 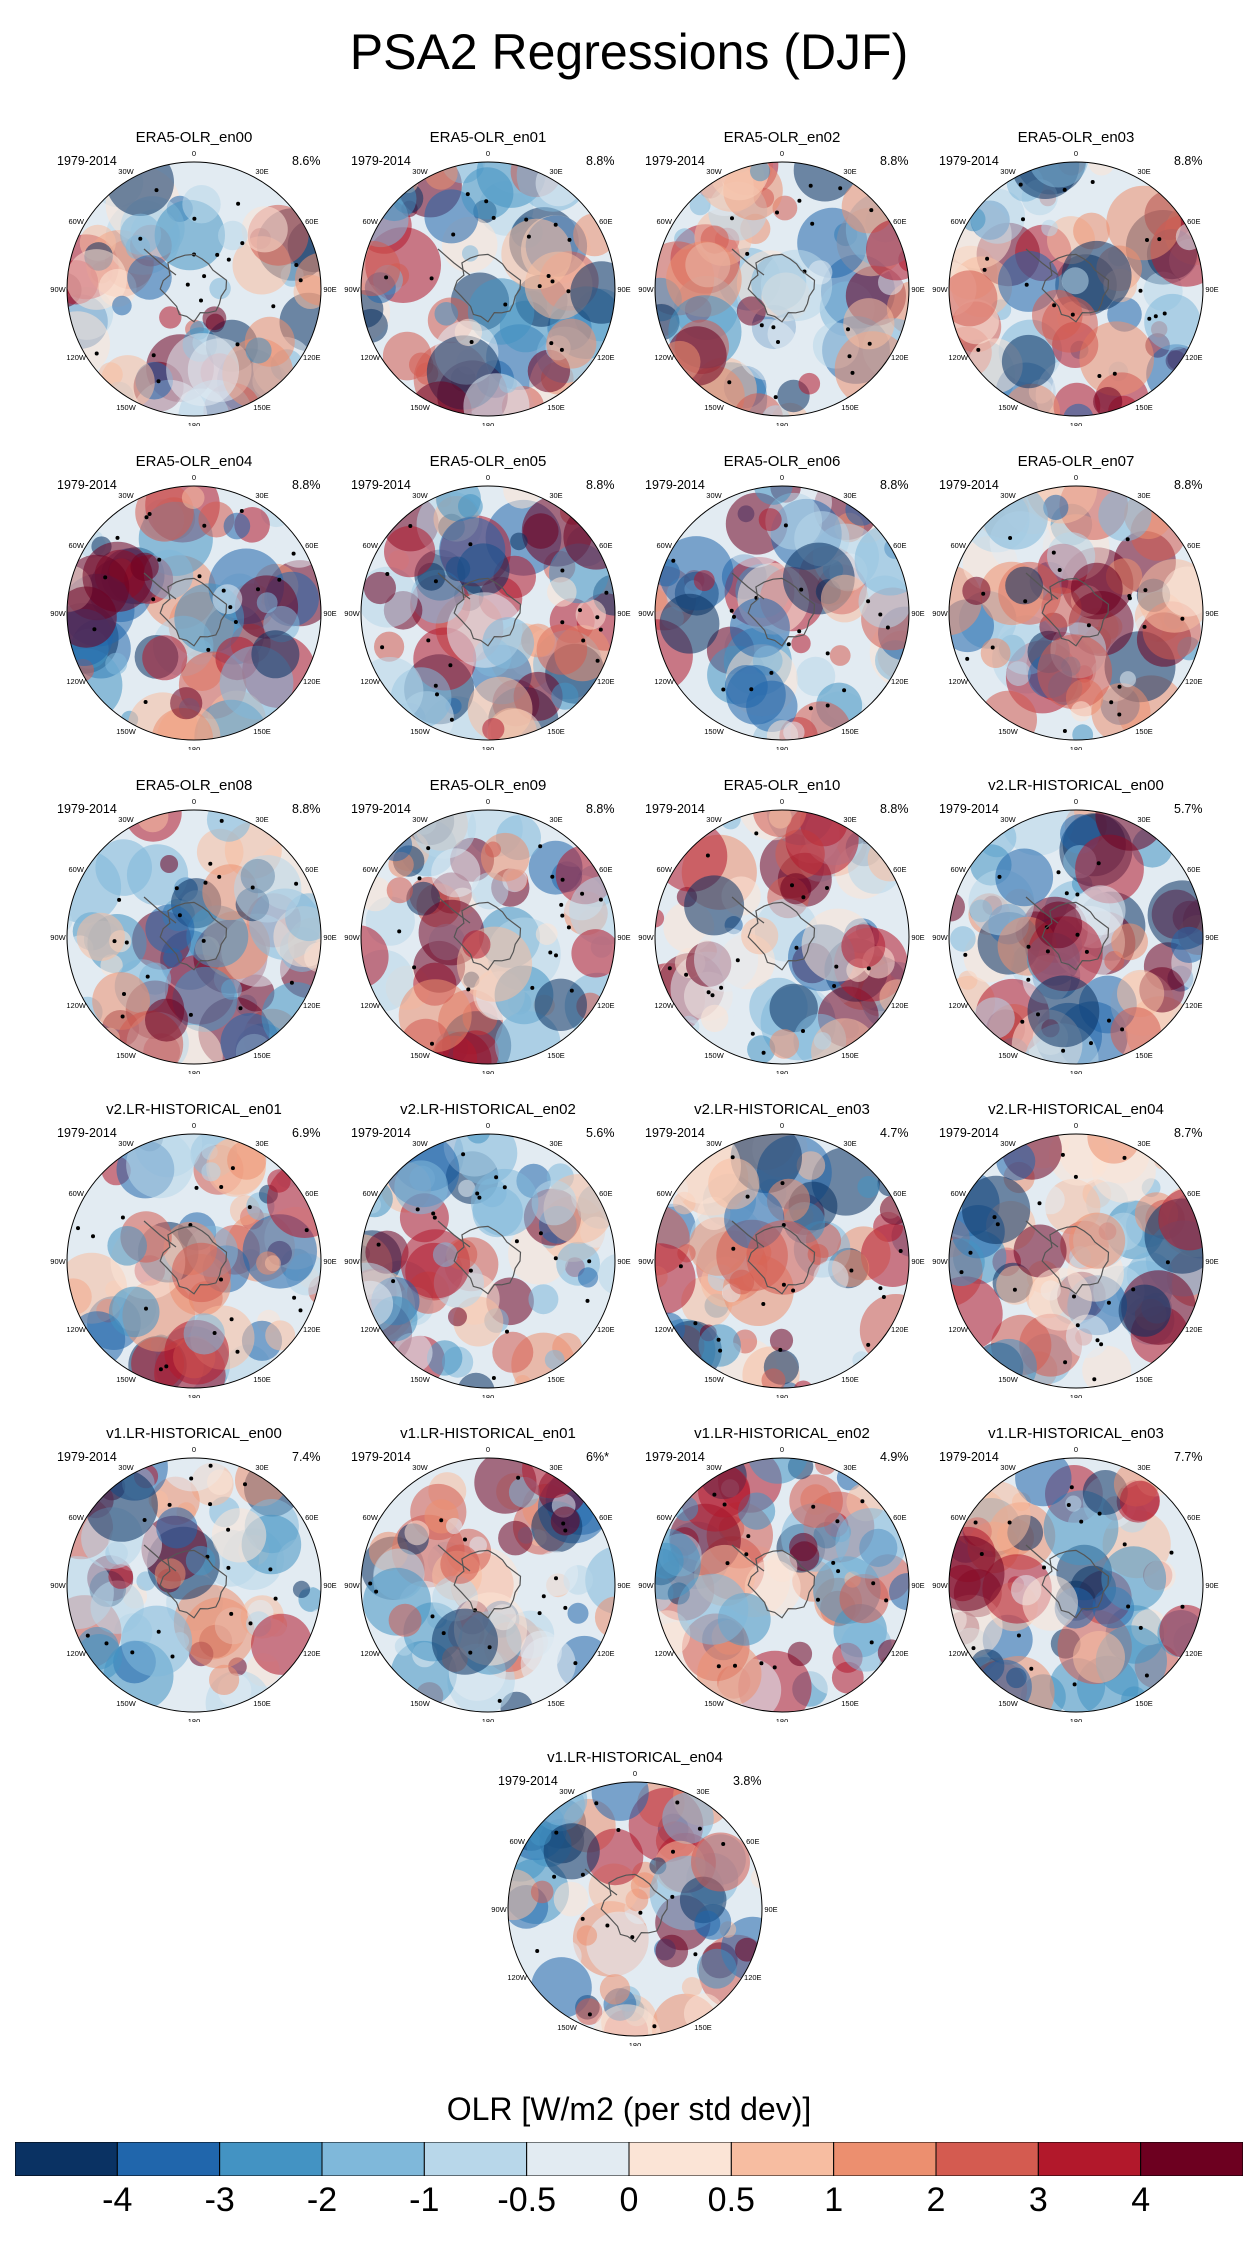 I want to click on panel-title: v1.LR-HISTORICAL_en04, so click(x=635, y=1757).